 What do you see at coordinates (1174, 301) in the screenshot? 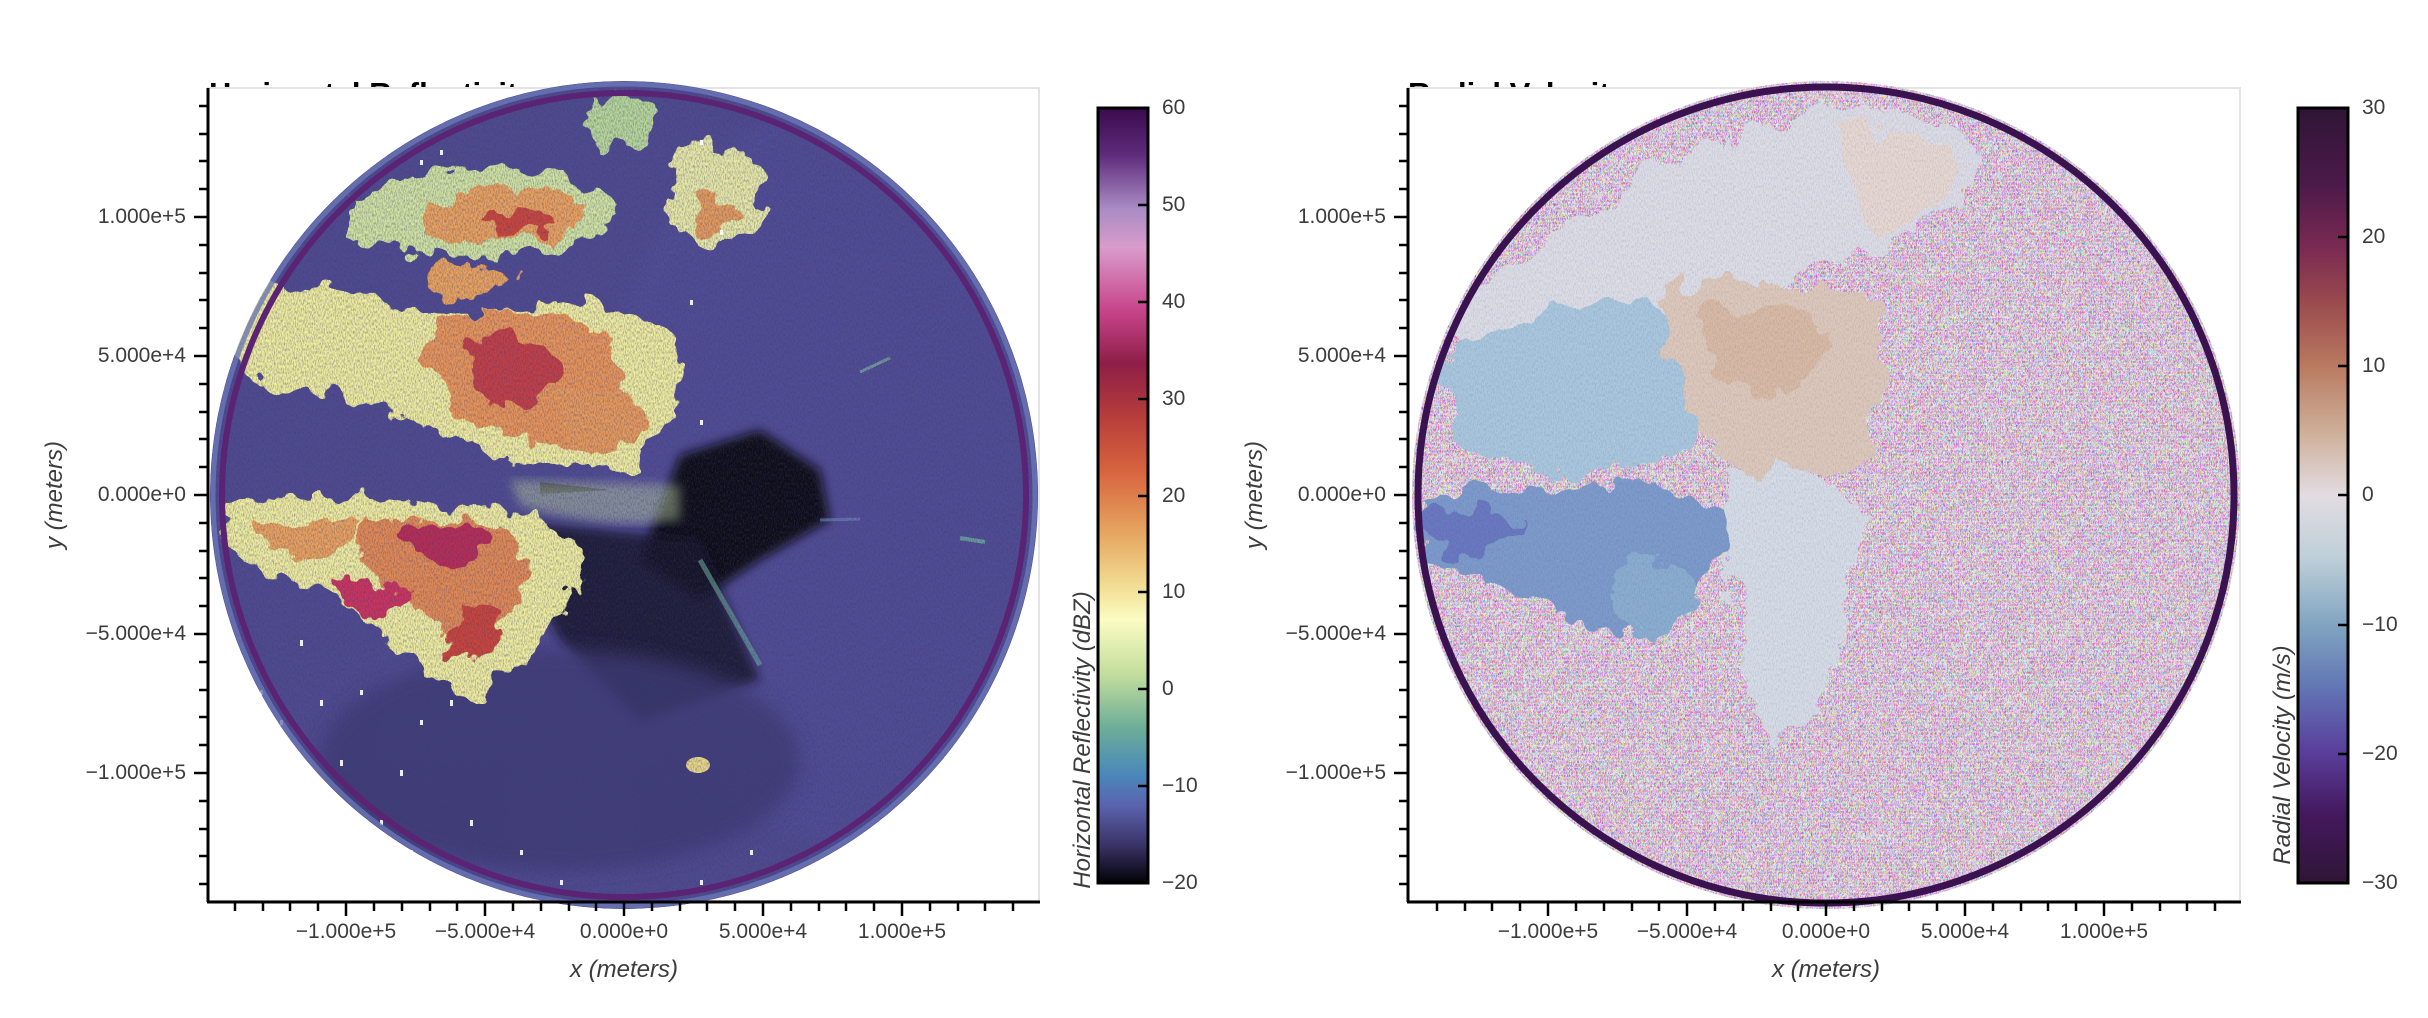
I see `colorbar-tick-label: 40` at bounding box center [1174, 301].